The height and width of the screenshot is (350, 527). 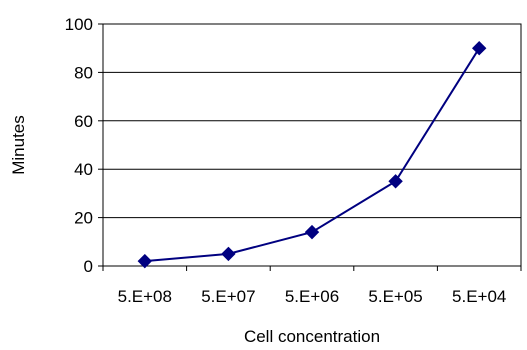 I want to click on x-tick-label-2: 5.E+06, so click(x=312, y=296).